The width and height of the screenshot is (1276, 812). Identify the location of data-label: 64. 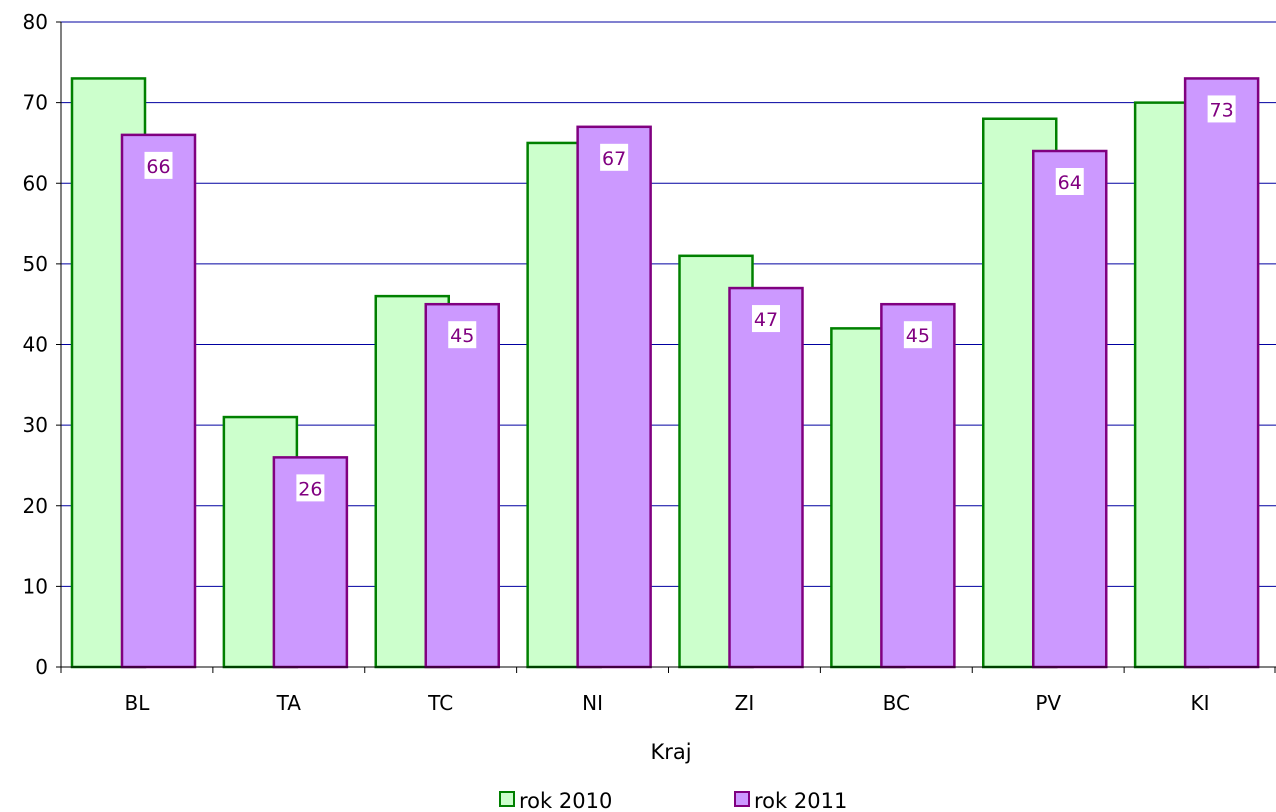
(1069, 181).